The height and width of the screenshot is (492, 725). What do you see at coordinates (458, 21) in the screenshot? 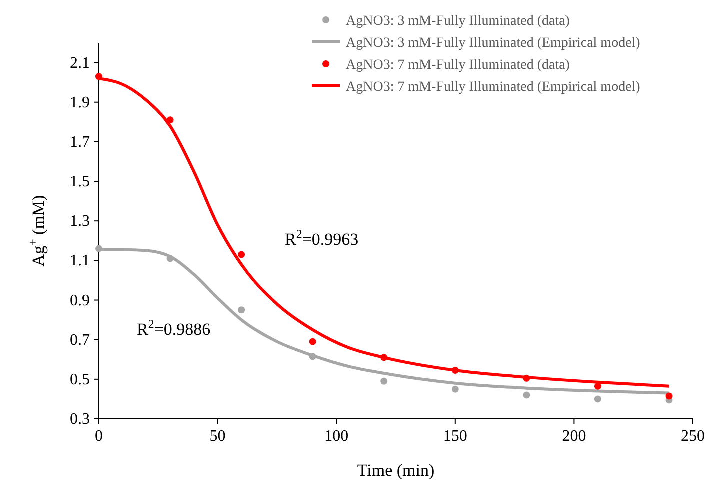
I see `legend-label: AgNO3: 3 mM-Fully Illuminated (data)` at bounding box center [458, 21].